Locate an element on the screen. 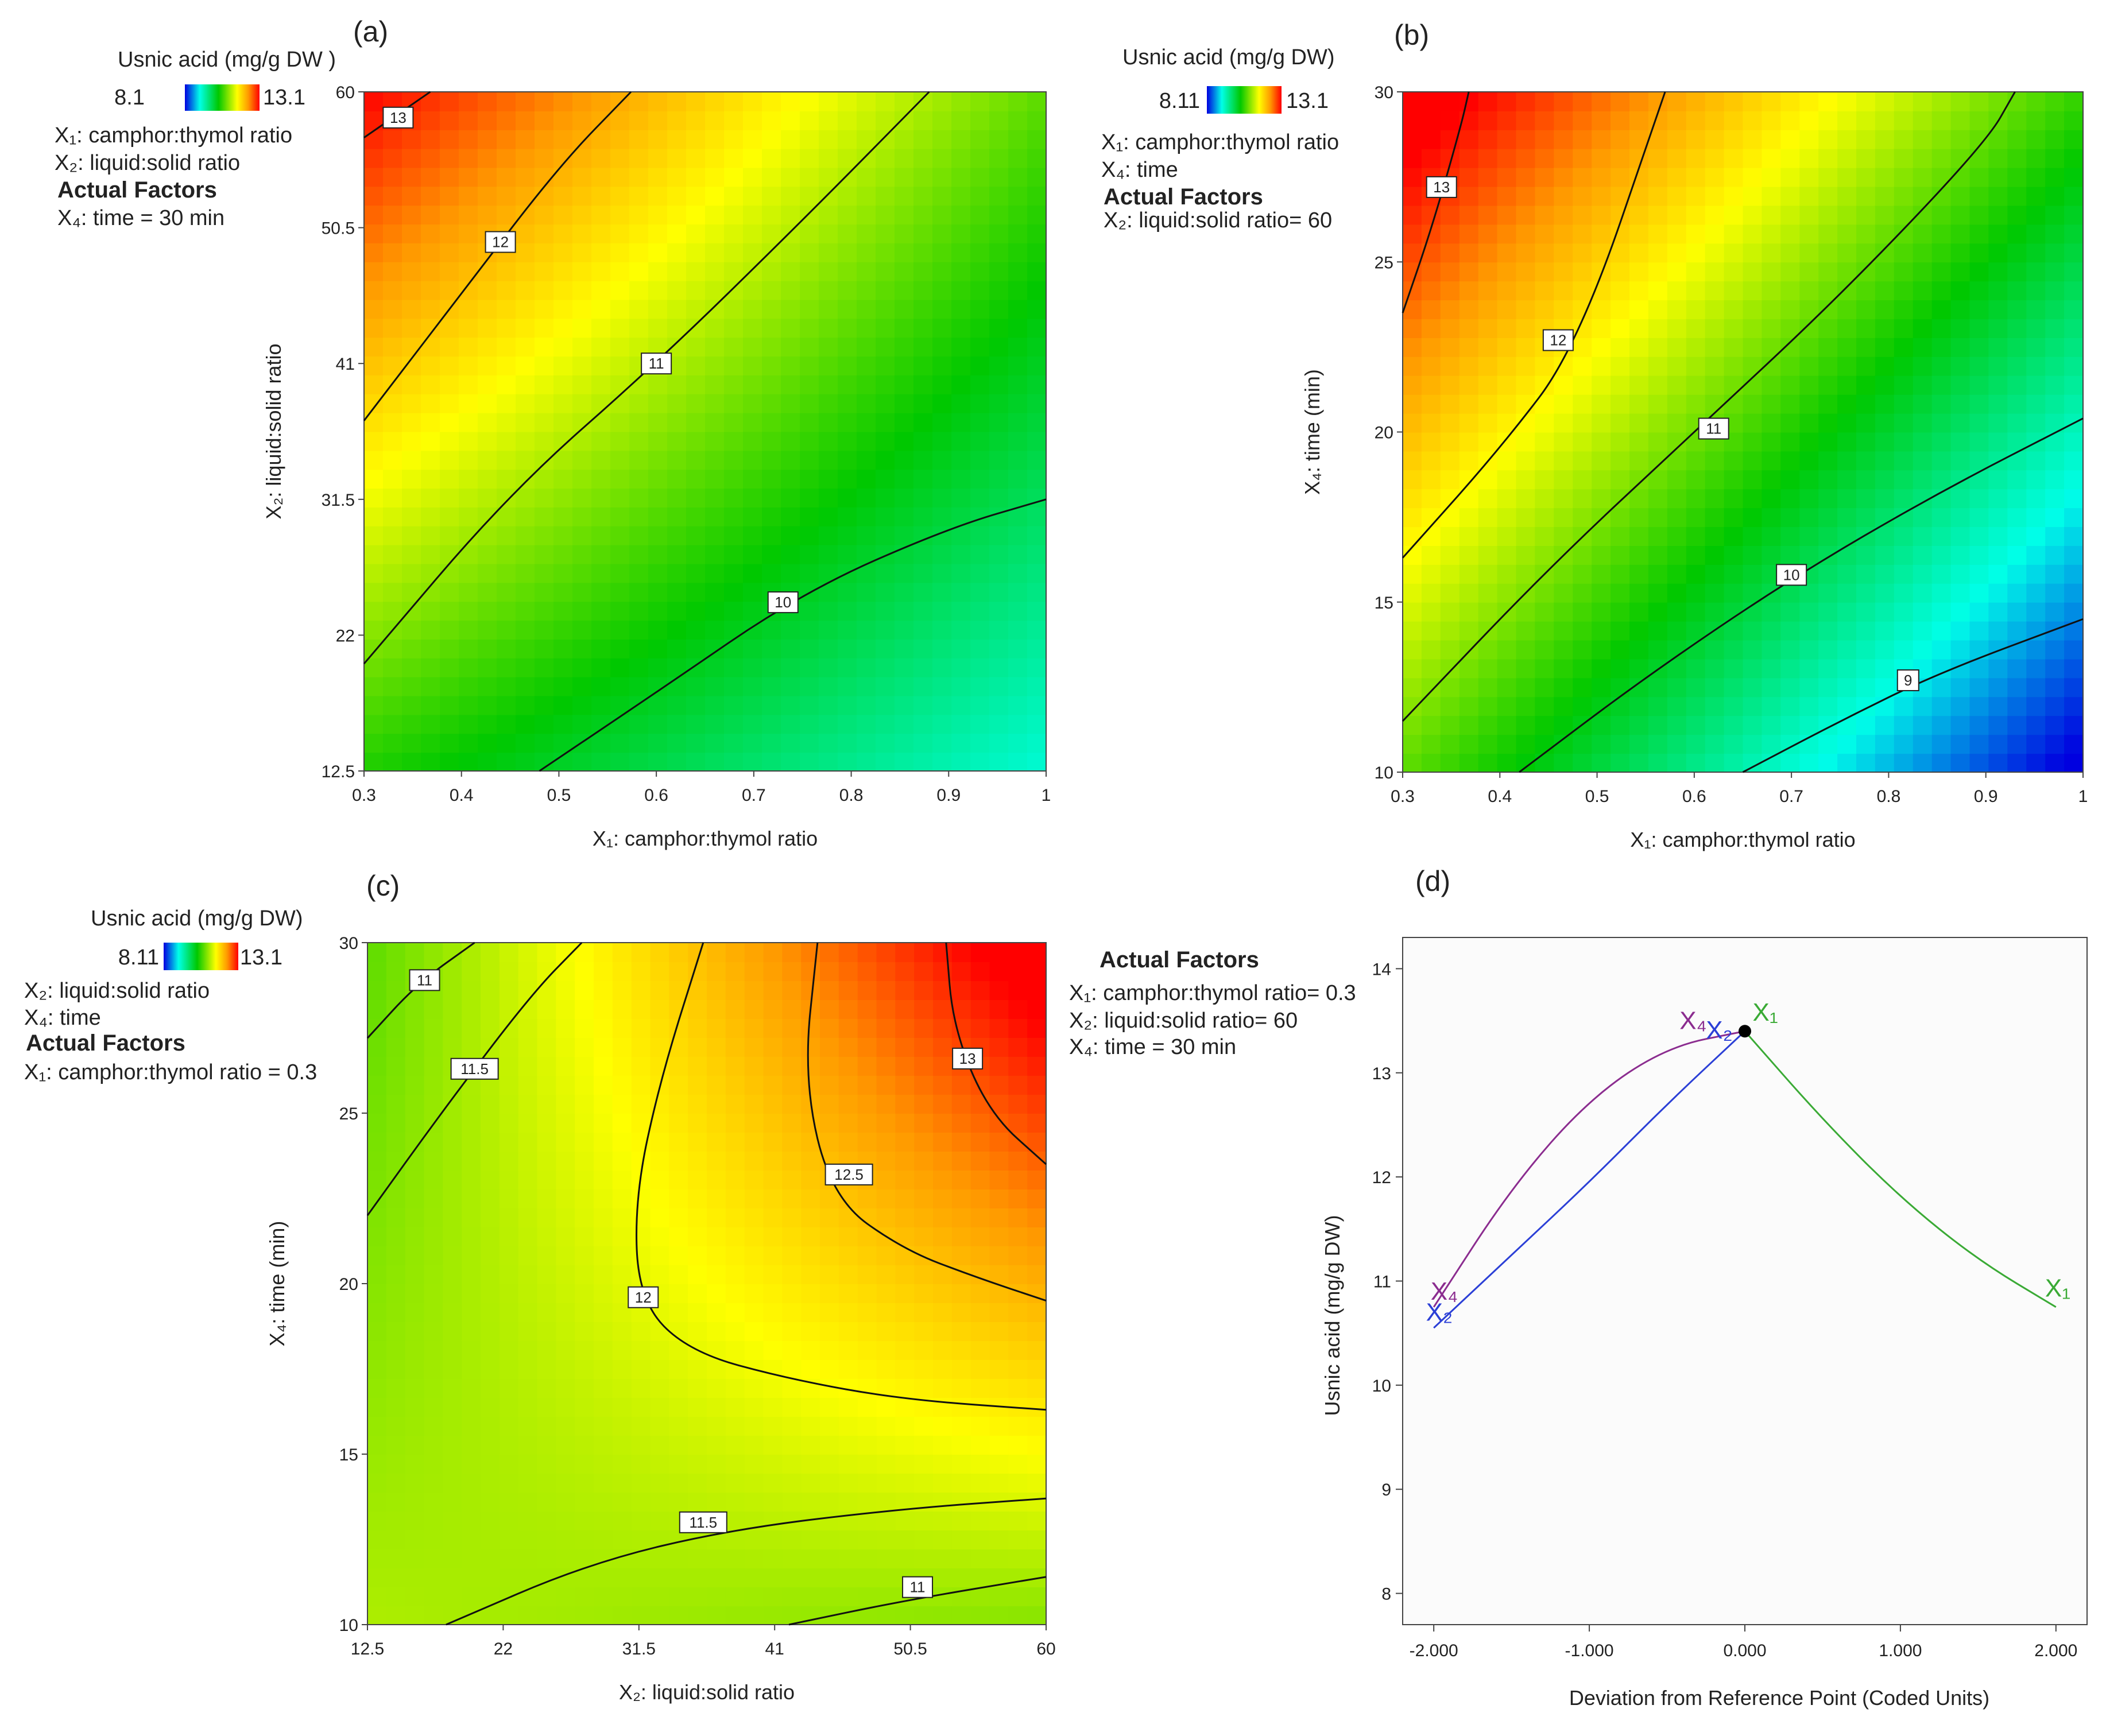 The width and height of the screenshot is (2106, 1736). panel-c-contour-label-5: 11.5 is located at coordinates (703, 1522).